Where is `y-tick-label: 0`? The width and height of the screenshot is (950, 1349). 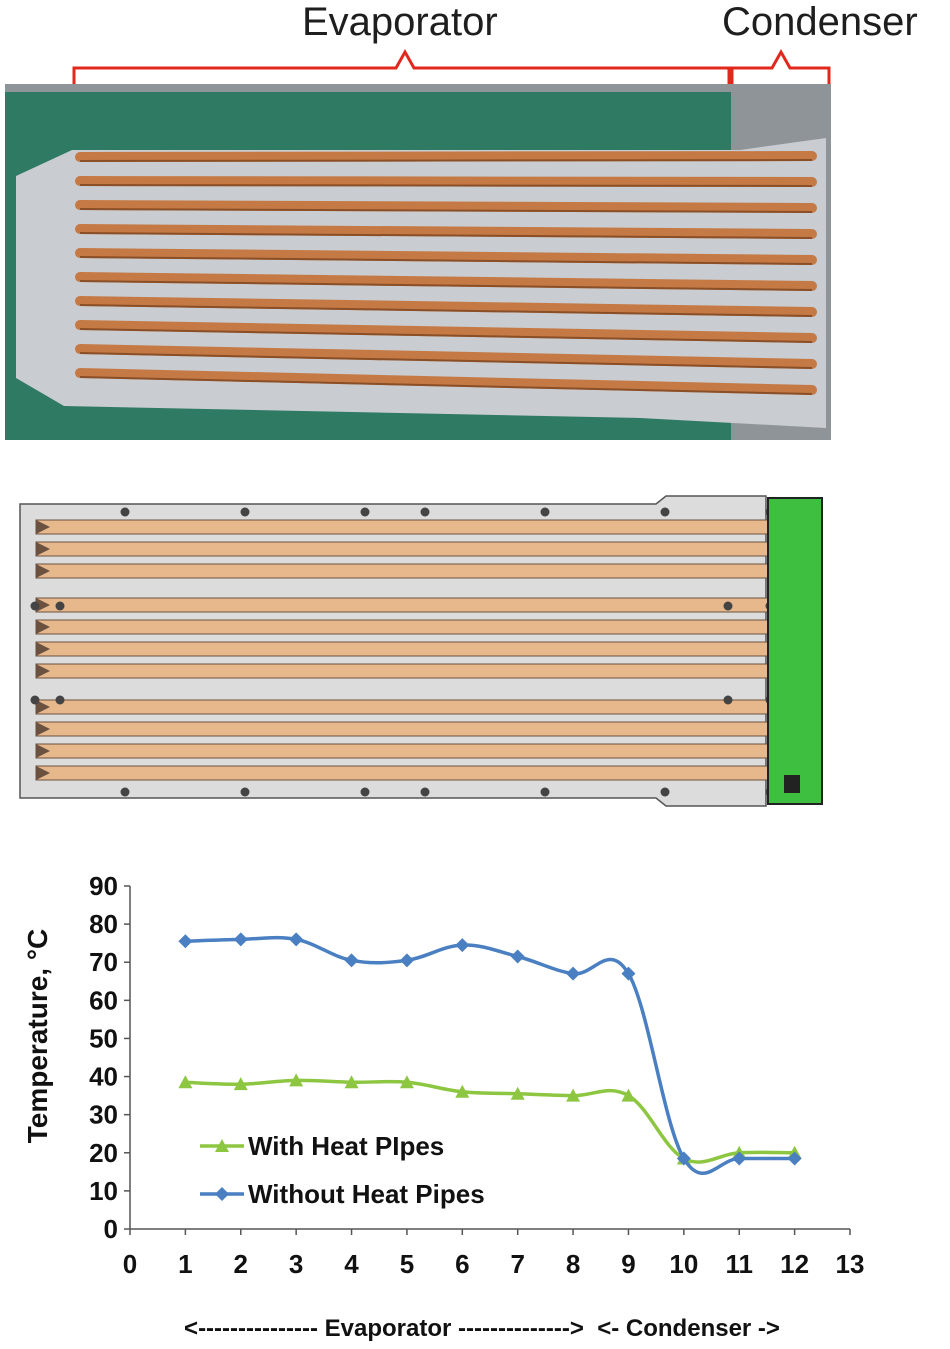 y-tick-label: 0 is located at coordinates (111, 1229).